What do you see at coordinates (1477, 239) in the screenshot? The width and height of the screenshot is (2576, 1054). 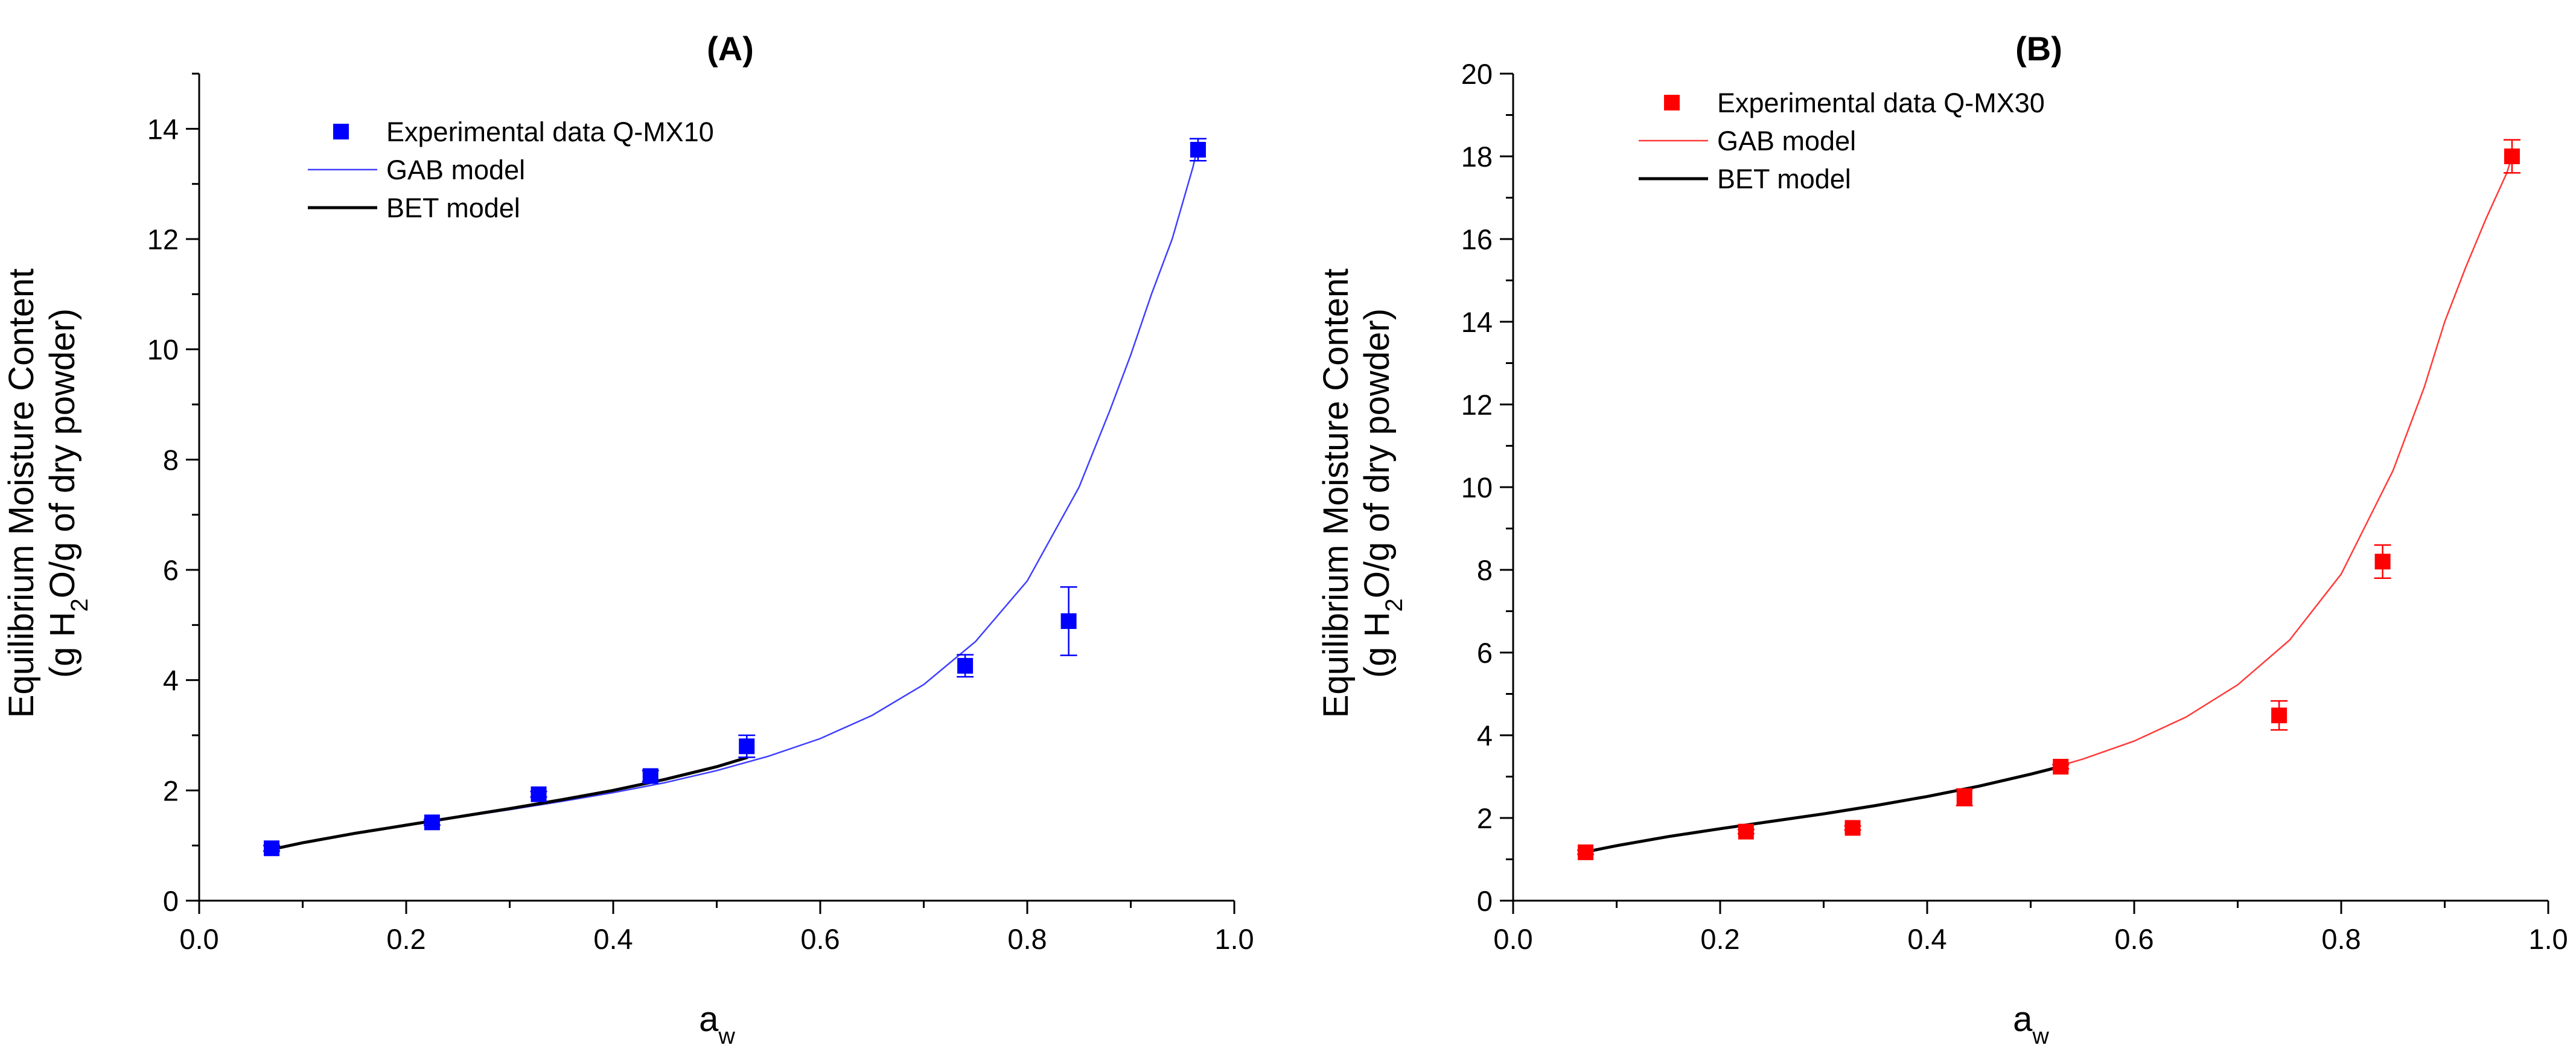 I see `y-tick-label: 16` at bounding box center [1477, 239].